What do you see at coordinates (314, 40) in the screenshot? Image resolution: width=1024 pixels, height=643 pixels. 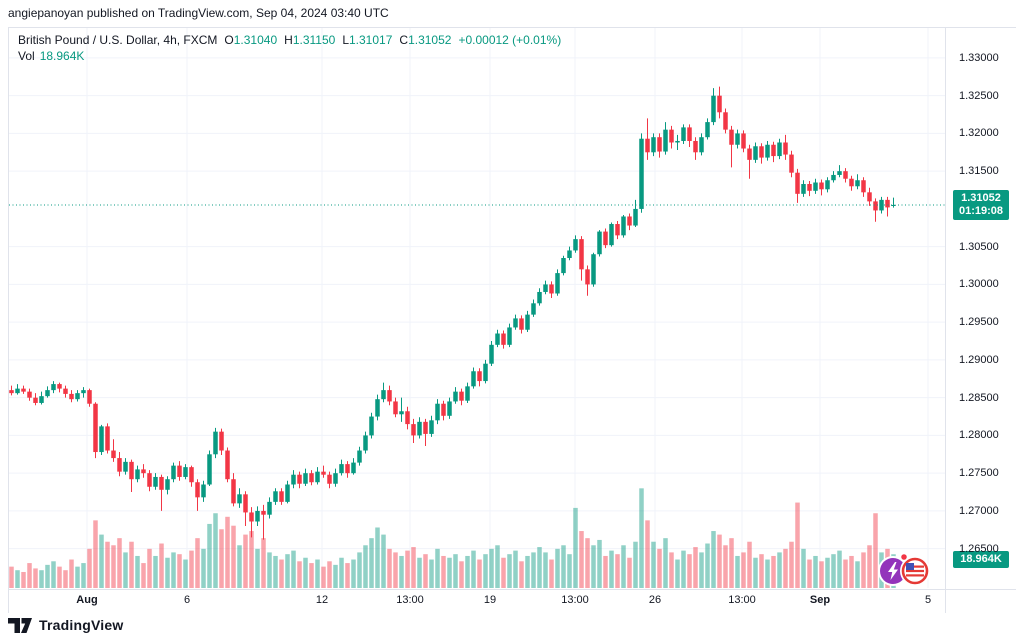 I see `high-value: 1.31150` at bounding box center [314, 40].